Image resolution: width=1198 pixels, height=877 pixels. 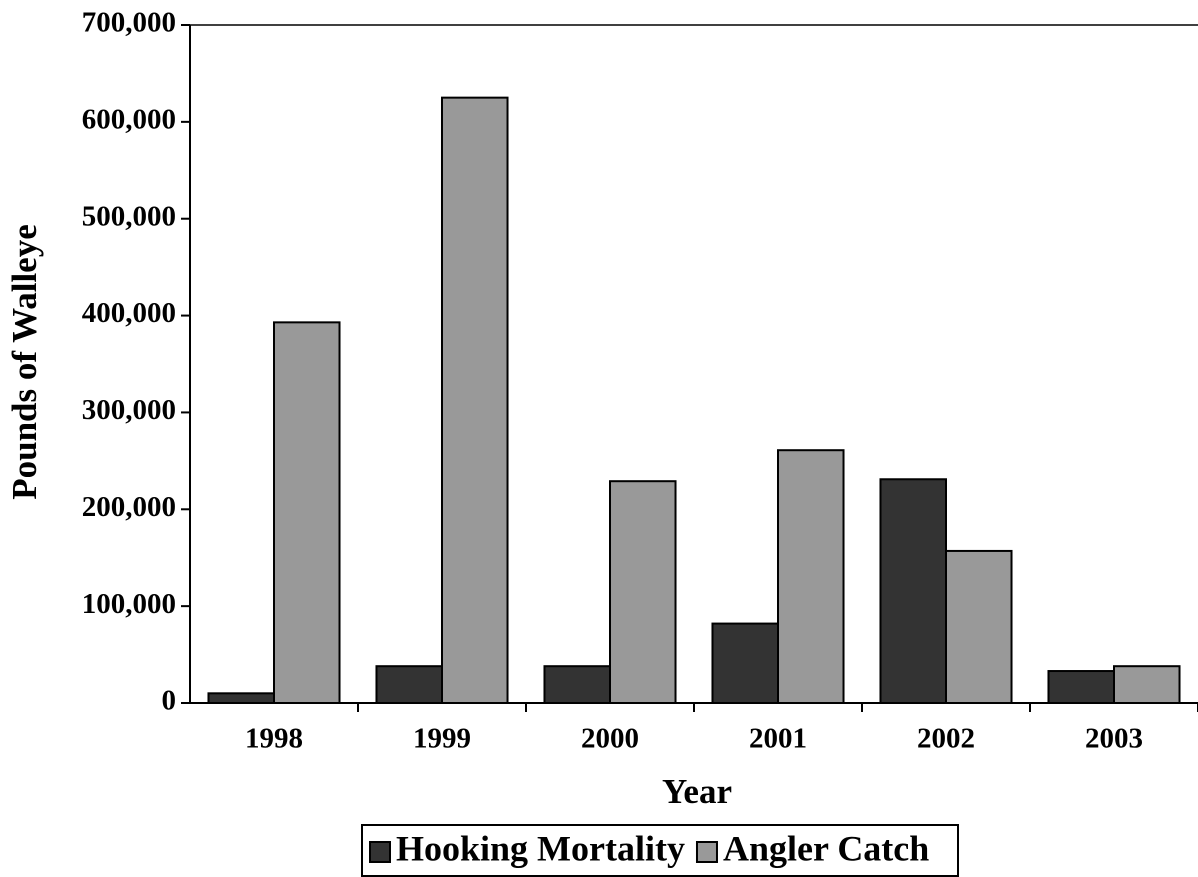 I want to click on x-tick-label: 1999, so click(x=442, y=739).